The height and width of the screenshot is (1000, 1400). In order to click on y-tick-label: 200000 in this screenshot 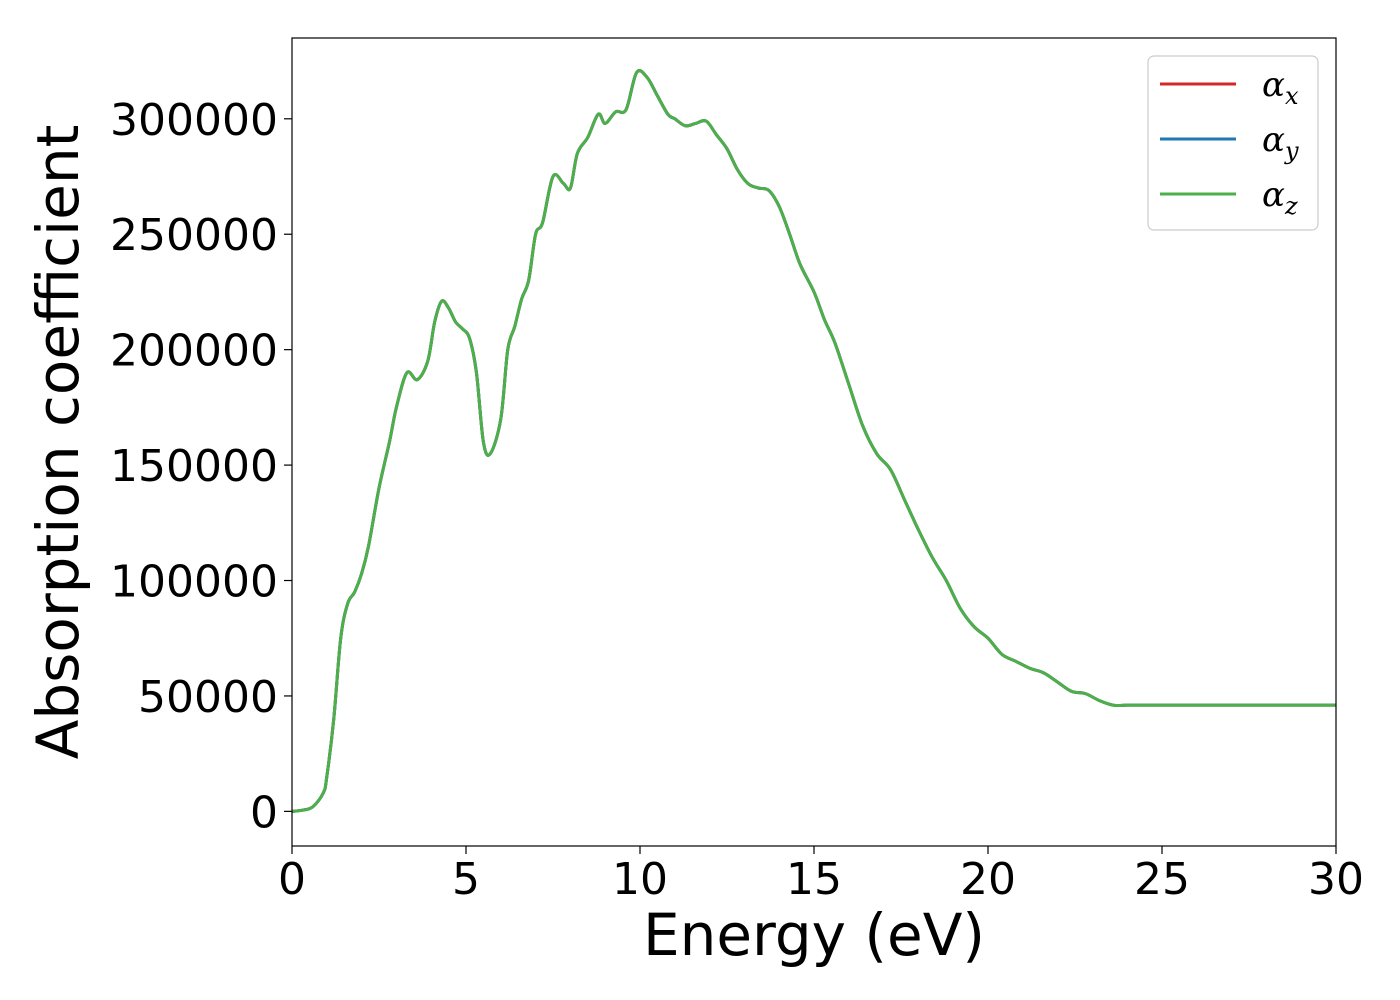, I will do `click(194, 351)`.